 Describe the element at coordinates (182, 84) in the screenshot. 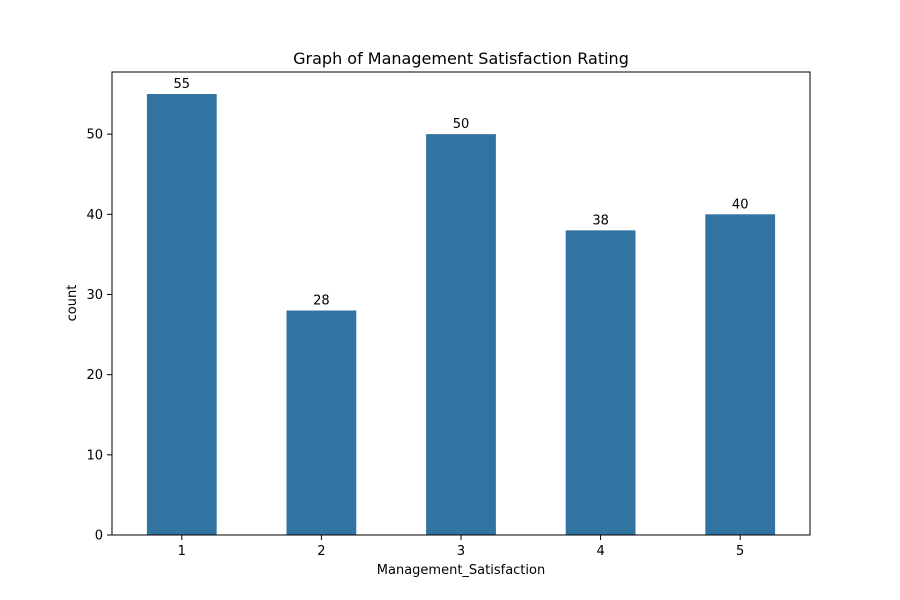

I see `data-label-1: 55` at that location.